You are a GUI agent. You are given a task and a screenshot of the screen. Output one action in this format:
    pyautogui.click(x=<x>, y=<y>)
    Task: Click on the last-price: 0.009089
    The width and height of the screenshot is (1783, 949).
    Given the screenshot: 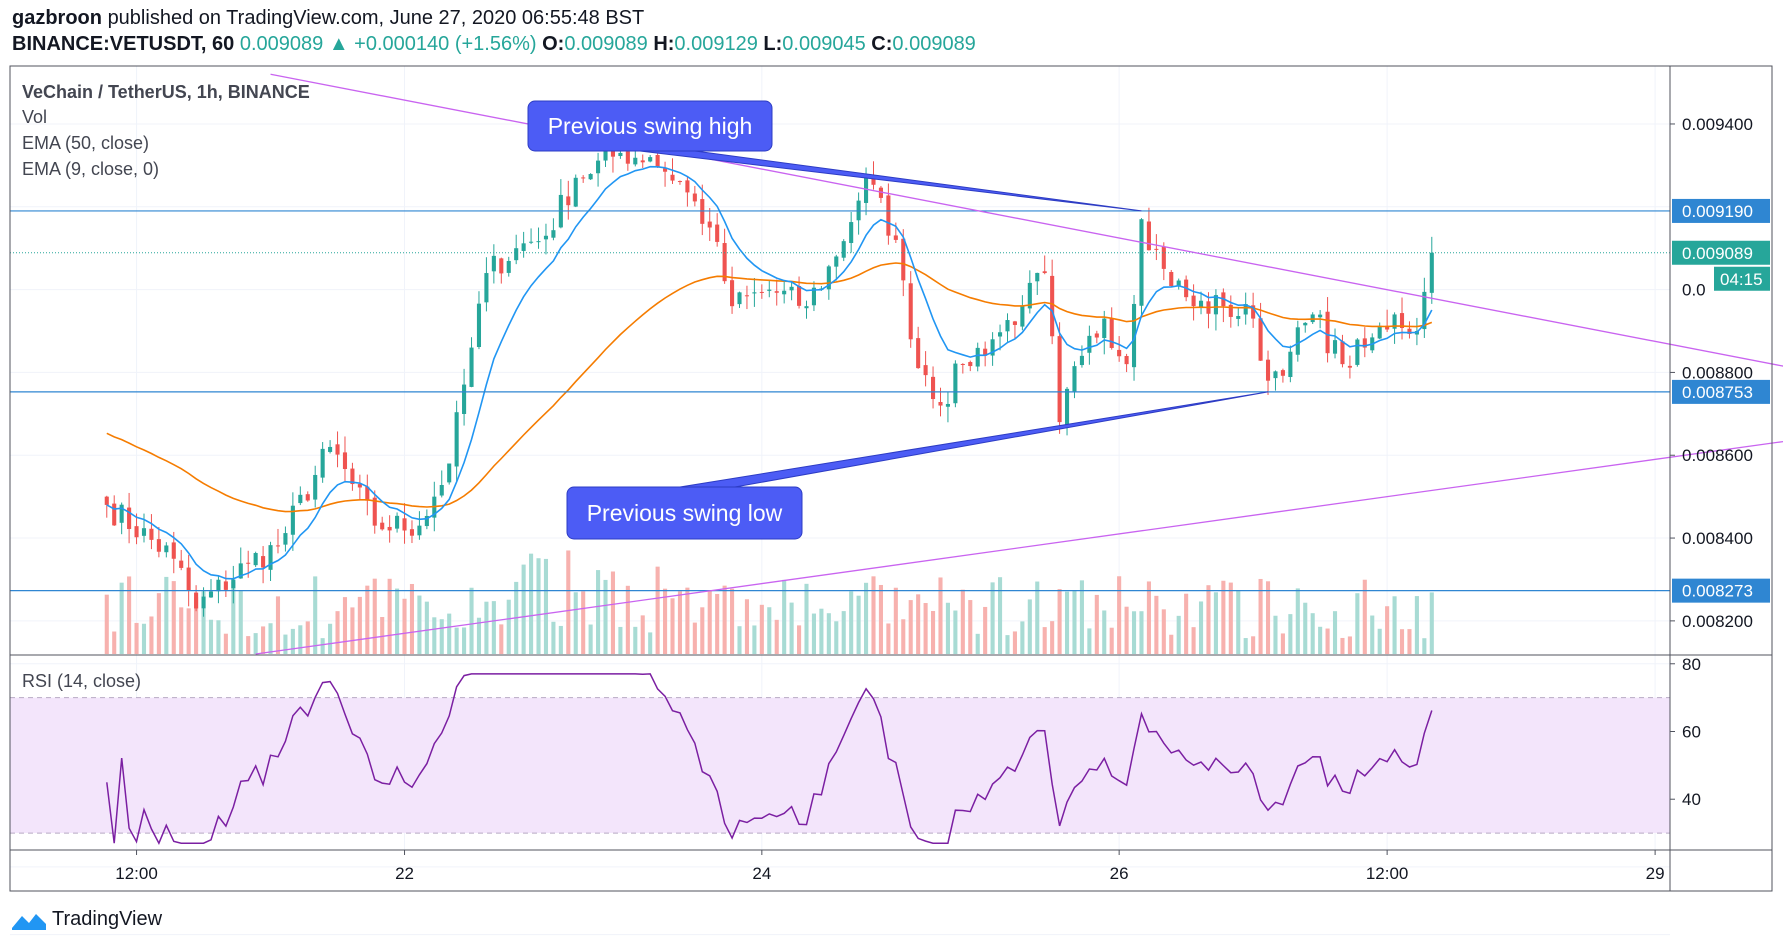 What is the action you would take?
    pyautogui.click(x=281, y=44)
    